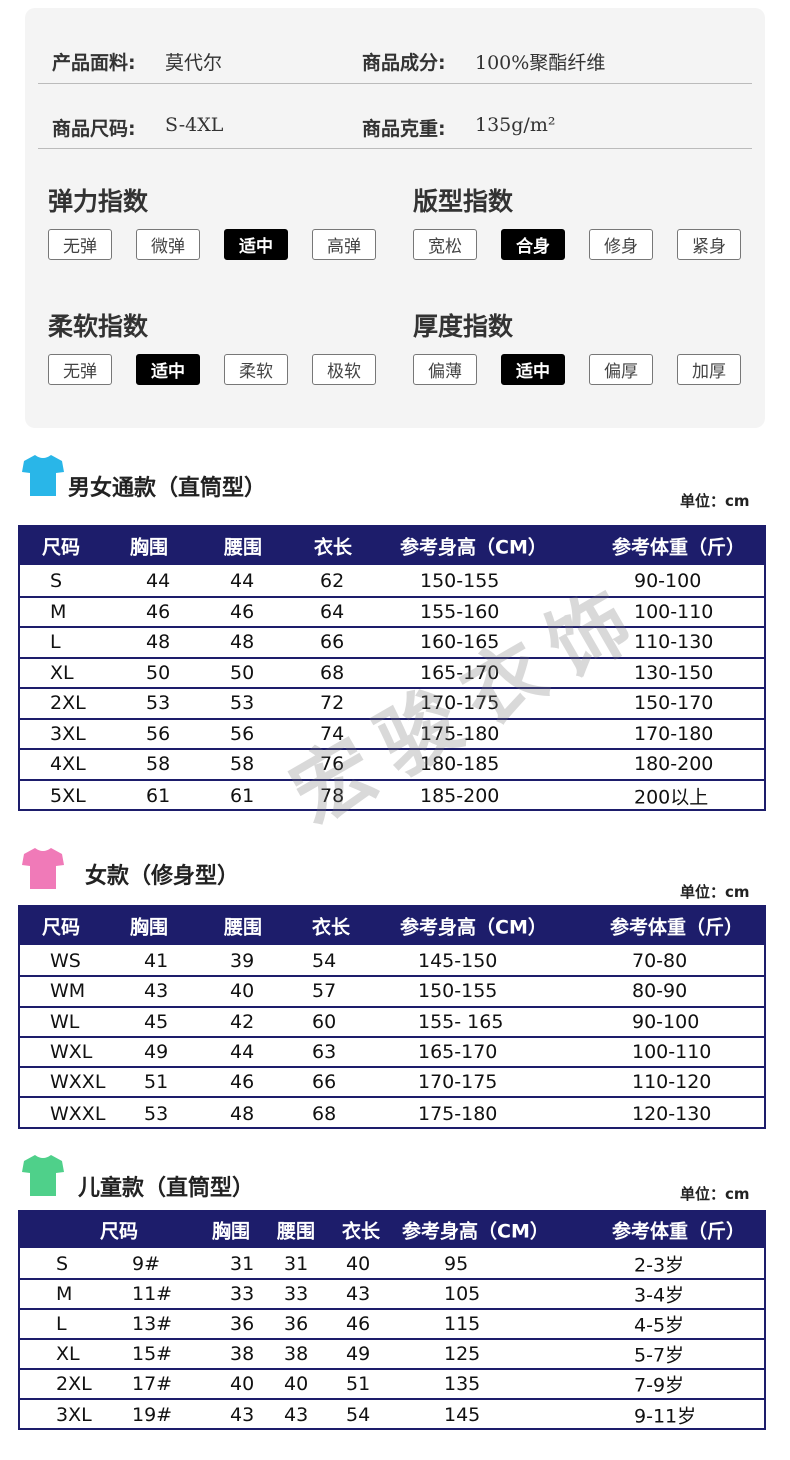 The width and height of the screenshot is (790, 1460). I want to click on weight-value: 135g/m², so click(515, 125).